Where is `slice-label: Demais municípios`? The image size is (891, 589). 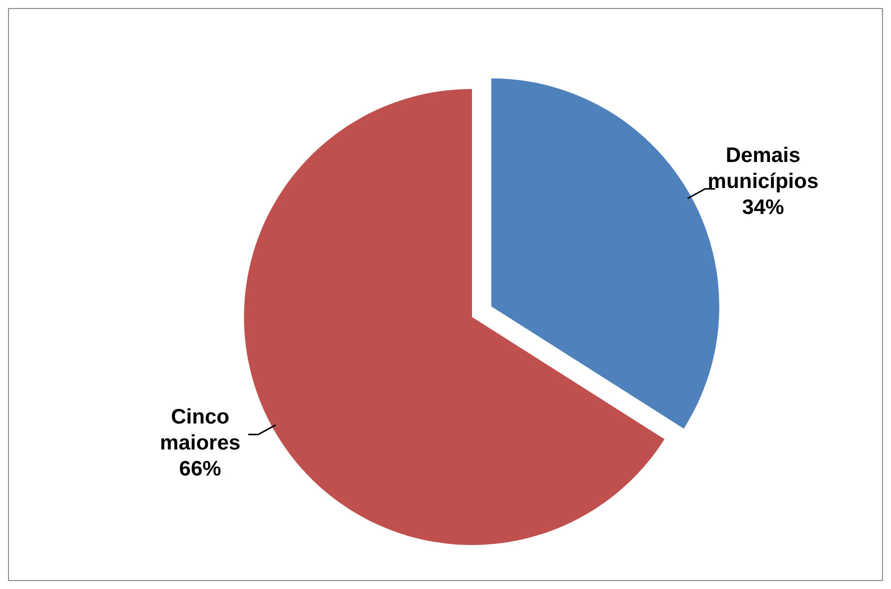 slice-label: Demais municípios is located at coordinates (763, 168).